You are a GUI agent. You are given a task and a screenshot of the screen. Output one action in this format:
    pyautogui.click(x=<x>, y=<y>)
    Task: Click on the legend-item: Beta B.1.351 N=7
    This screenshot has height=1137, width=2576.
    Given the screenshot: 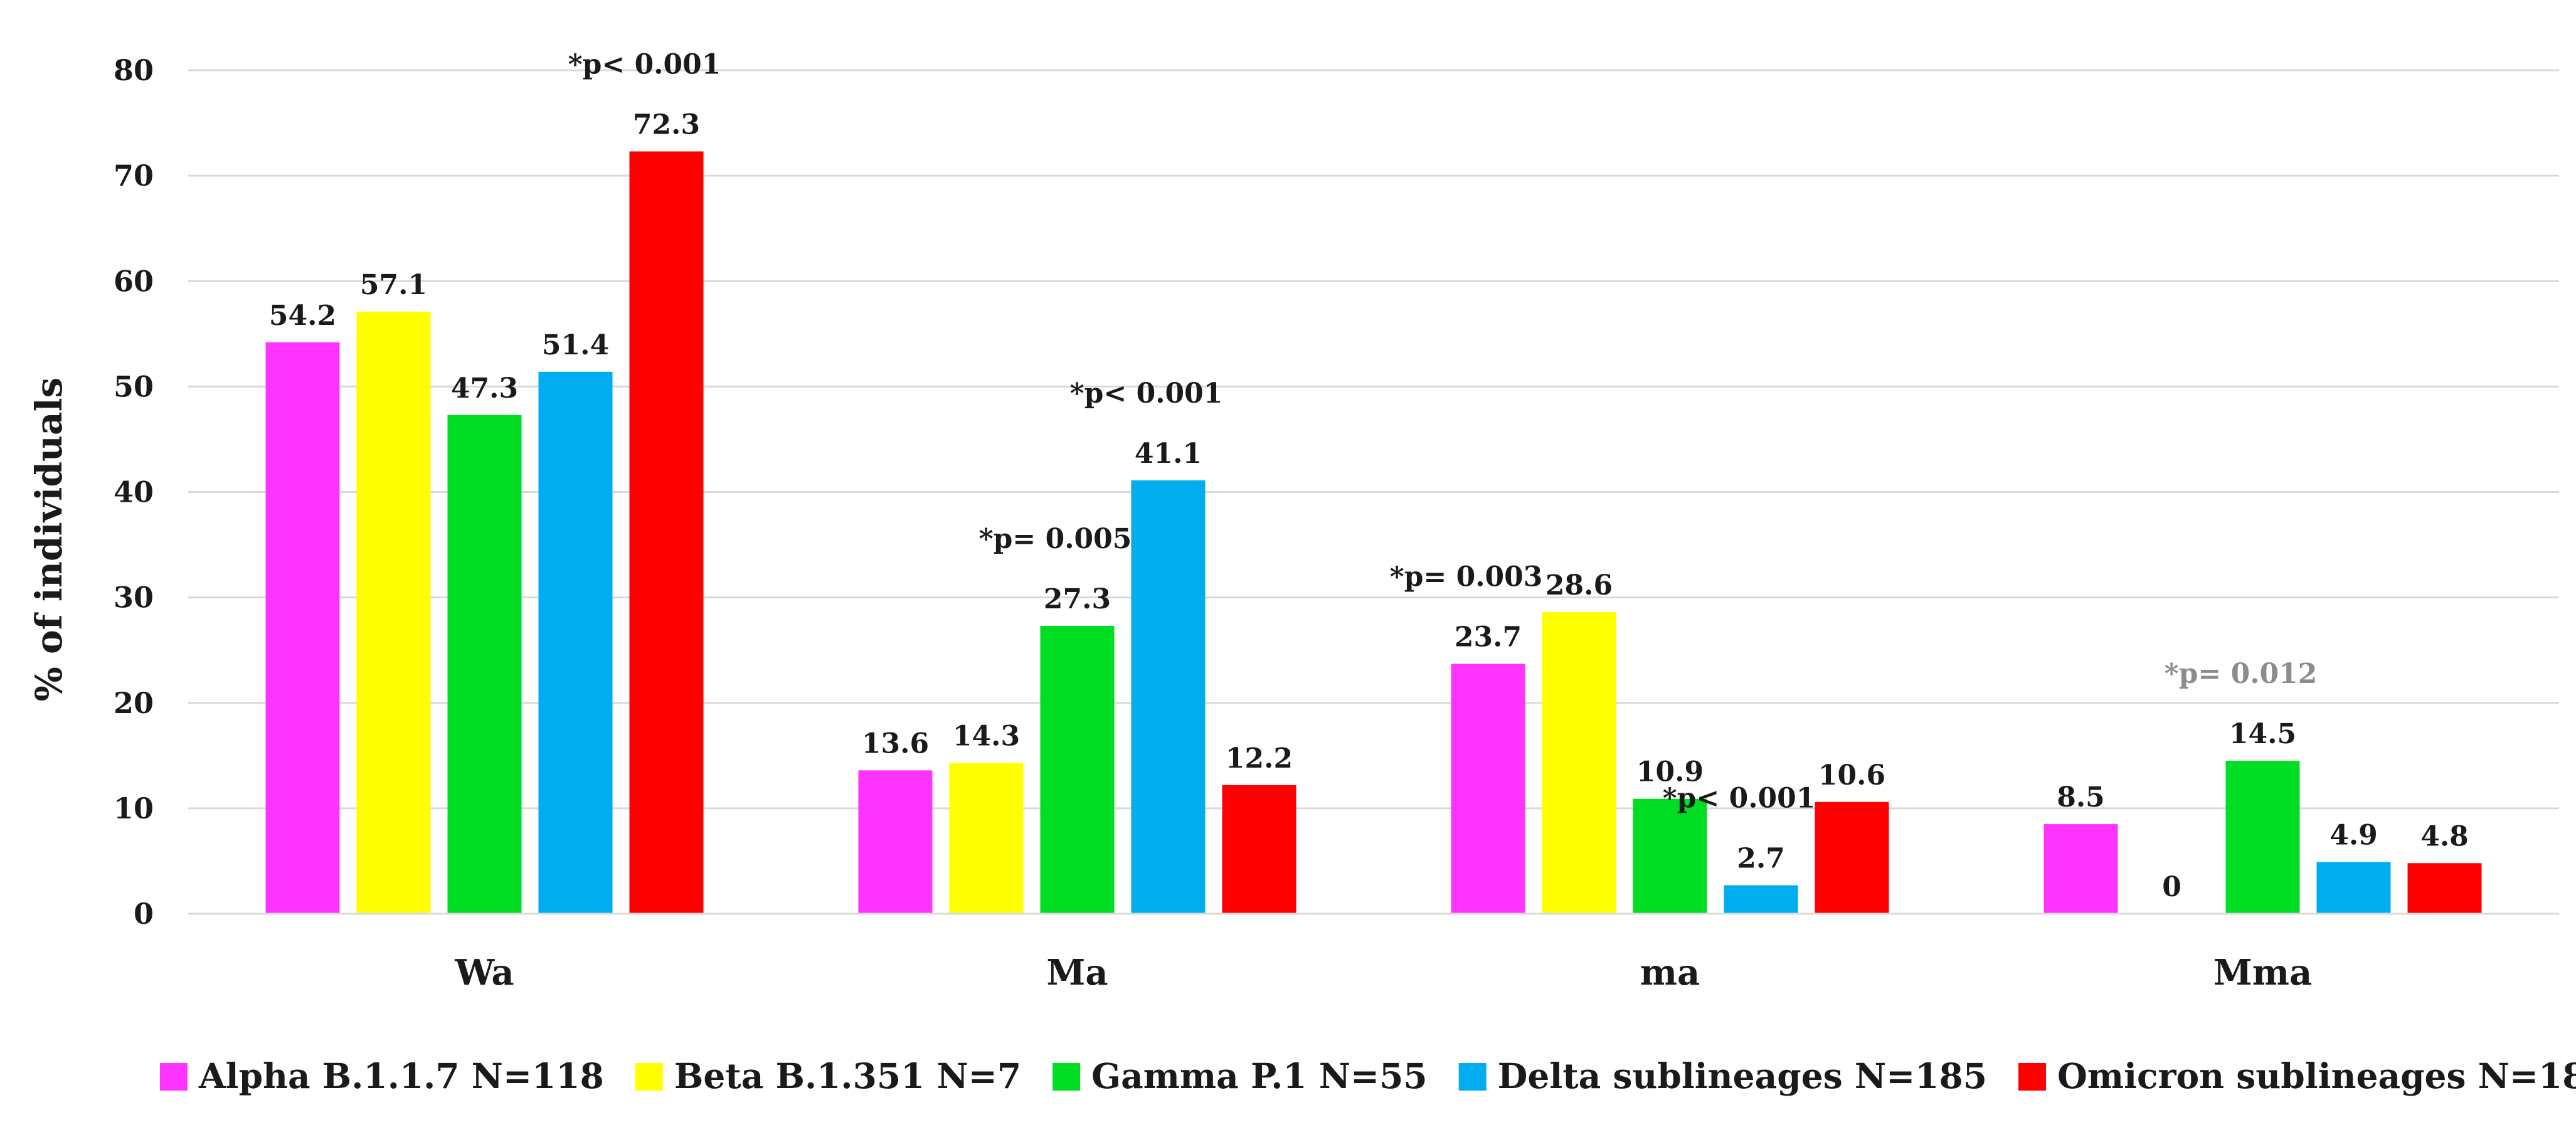 What is the action you would take?
    pyautogui.click(x=828, y=1075)
    